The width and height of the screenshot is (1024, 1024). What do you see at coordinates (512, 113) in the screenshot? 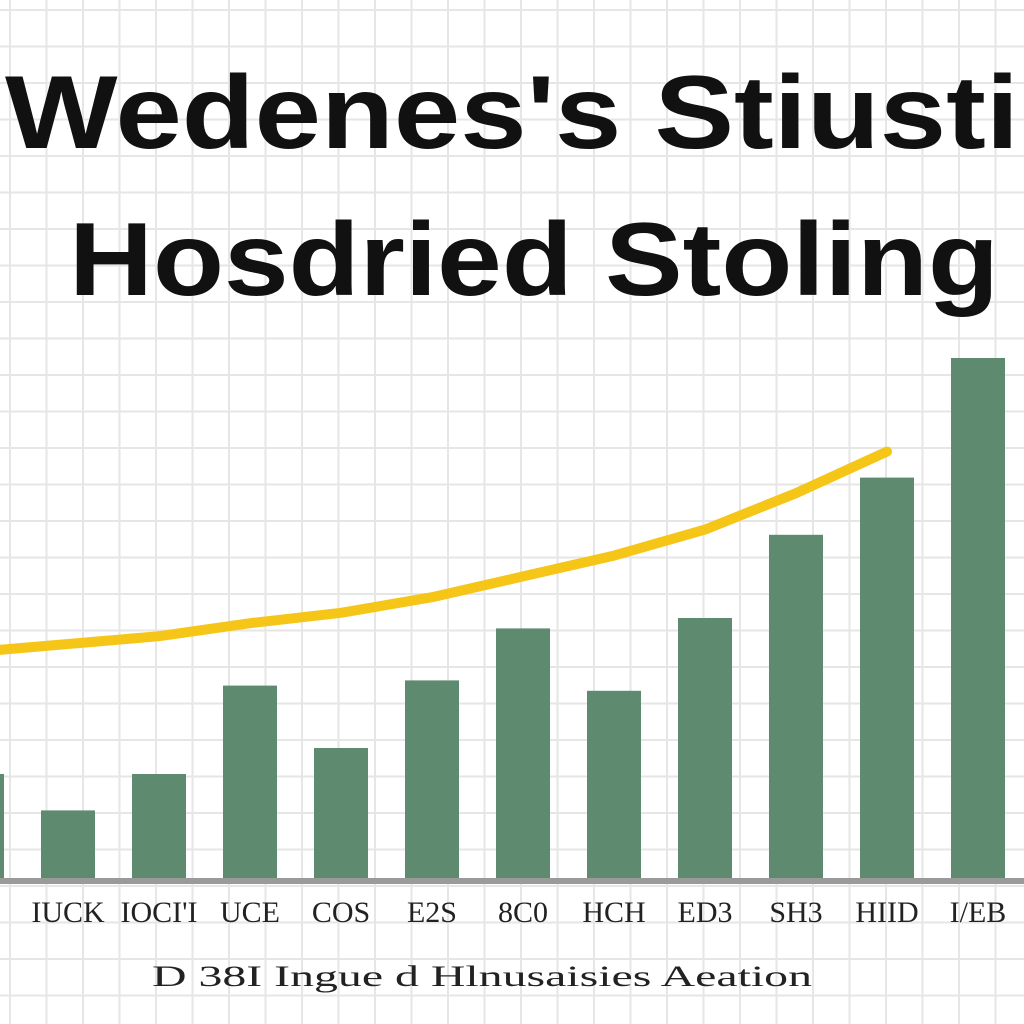
I see `chart-title: Wedenes's Stiusti` at bounding box center [512, 113].